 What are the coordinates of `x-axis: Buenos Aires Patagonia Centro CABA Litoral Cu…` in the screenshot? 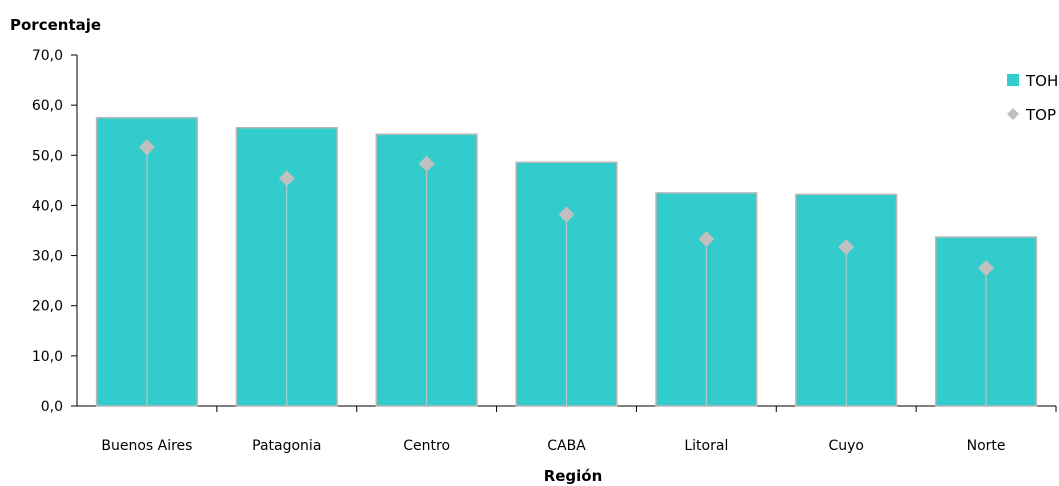 It's located at (567, 429).